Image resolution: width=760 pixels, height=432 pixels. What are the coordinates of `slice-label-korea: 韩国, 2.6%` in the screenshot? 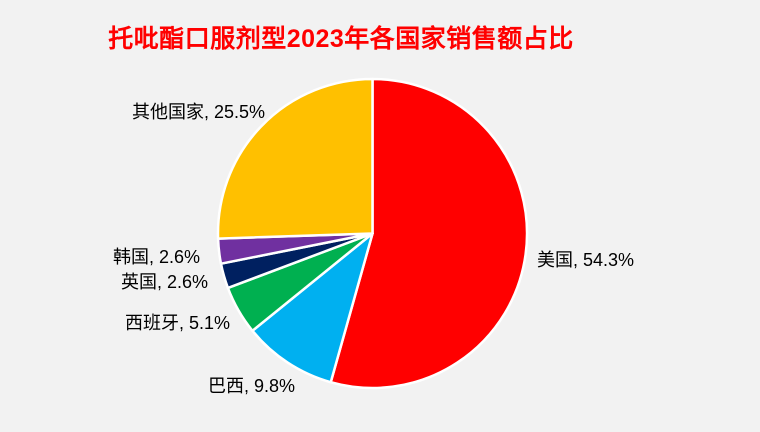 It's located at (156, 257).